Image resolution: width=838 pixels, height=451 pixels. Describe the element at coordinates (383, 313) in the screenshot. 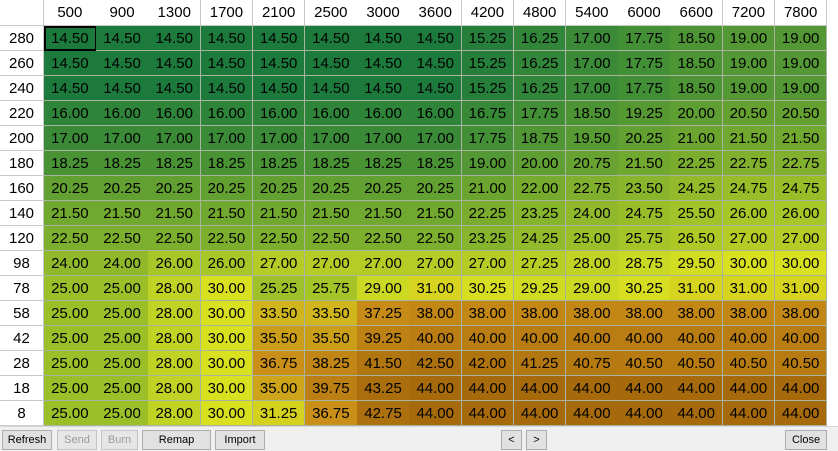

I see `table-cell: 37.25` at that location.